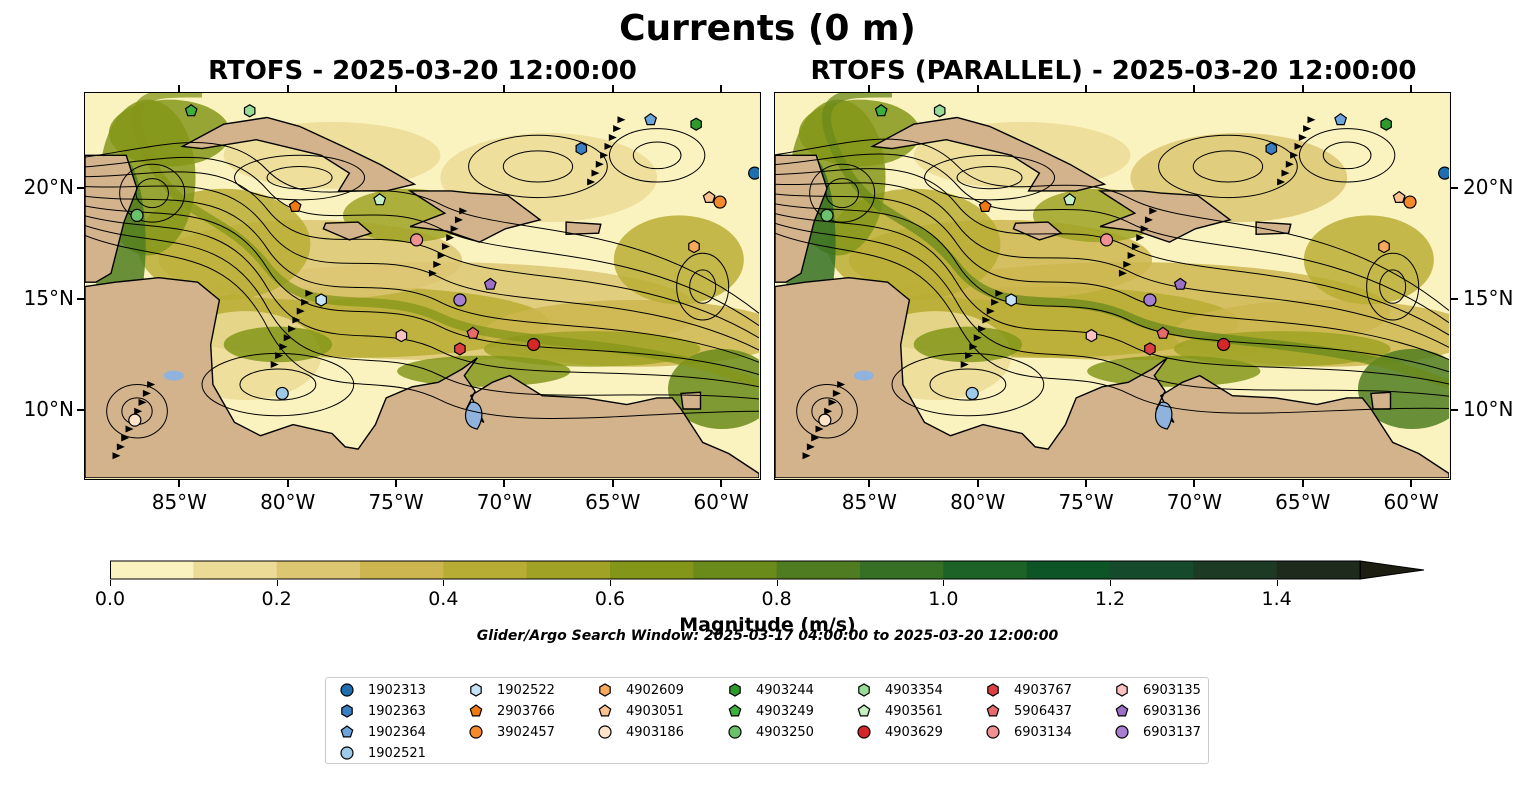  Describe the element at coordinates (526, 690) in the screenshot. I see `legend-label: 1902522` at that location.